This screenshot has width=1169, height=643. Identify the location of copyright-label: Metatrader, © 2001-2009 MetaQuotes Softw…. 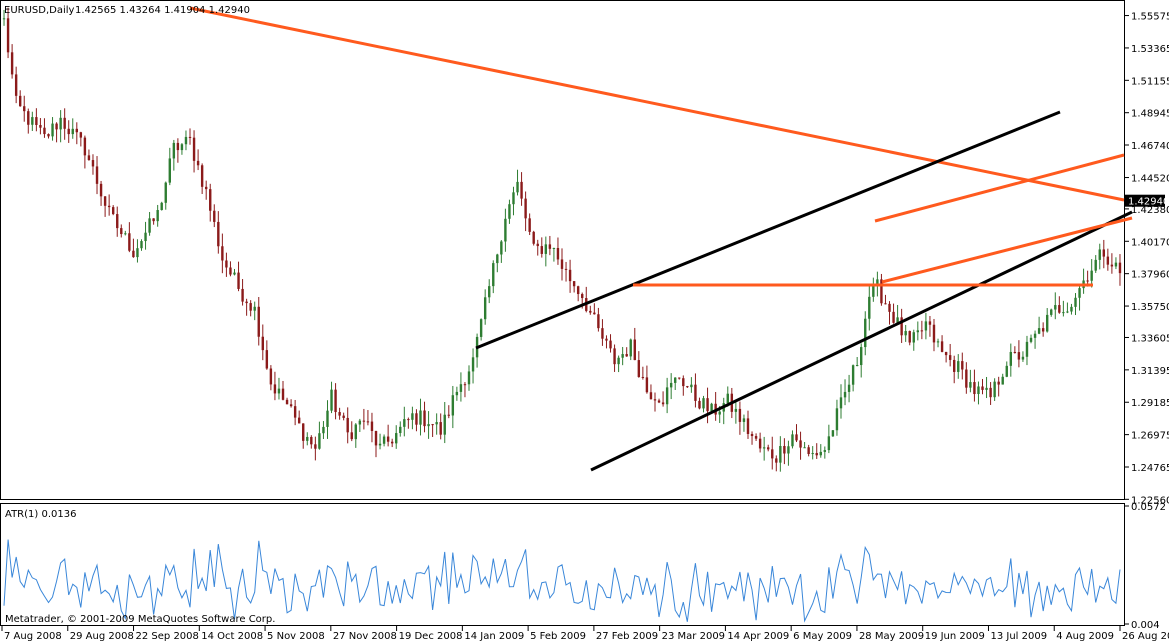
(140, 619).